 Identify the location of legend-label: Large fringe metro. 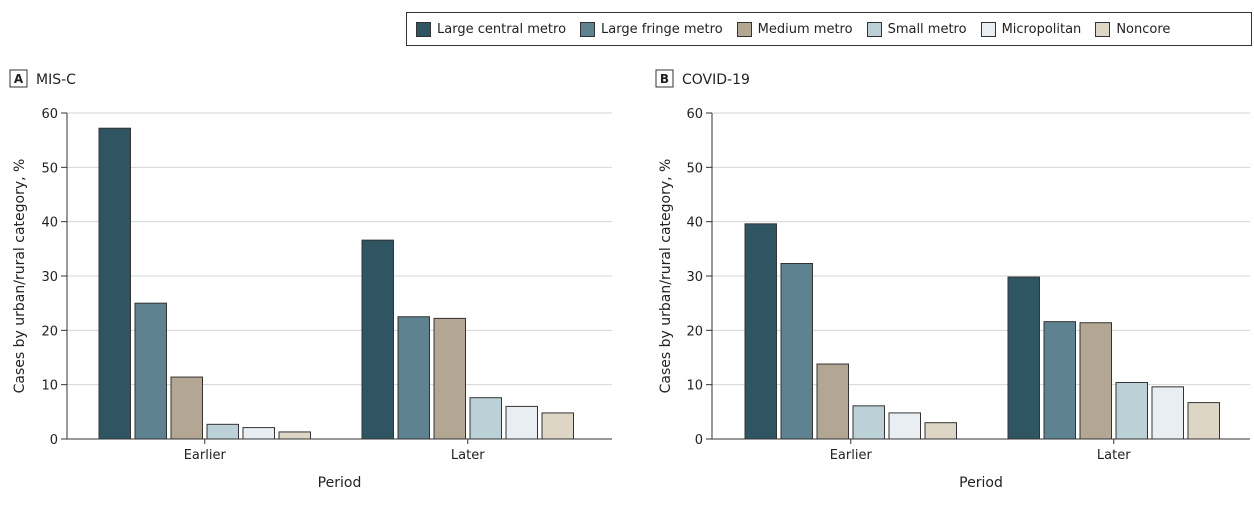
(662, 29).